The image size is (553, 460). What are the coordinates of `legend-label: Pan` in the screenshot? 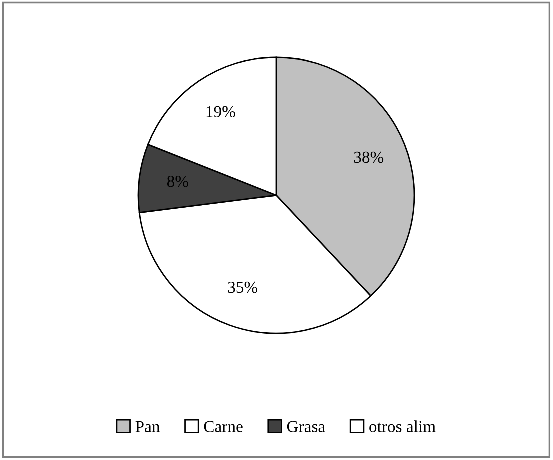 It's located at (148, 426).